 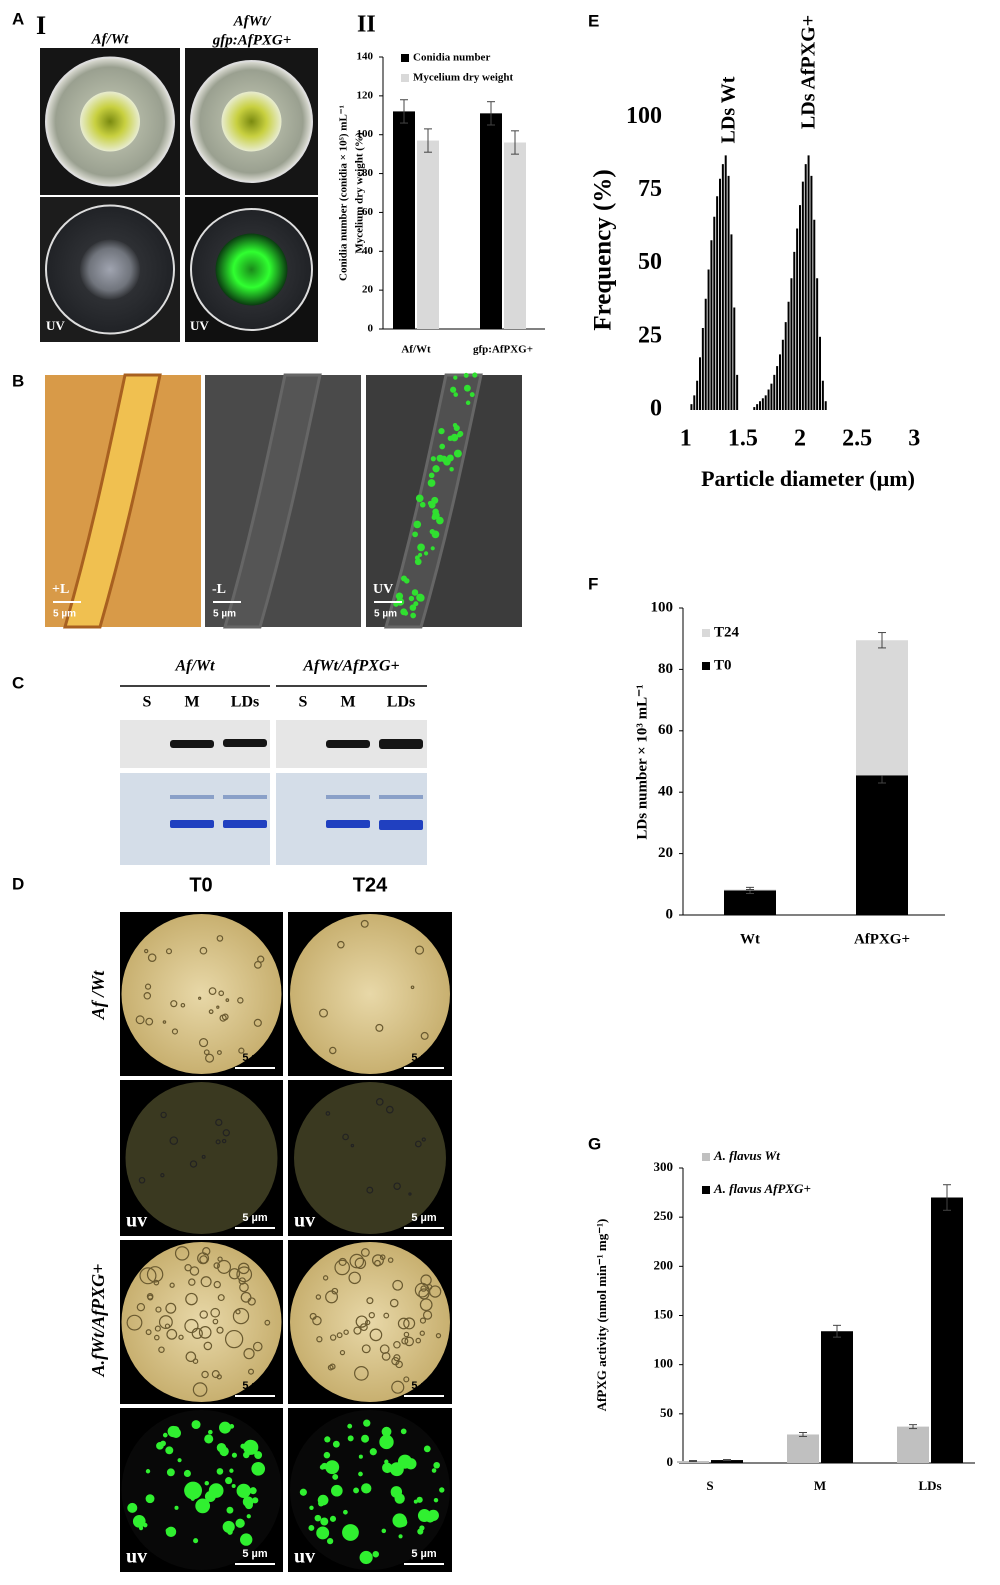 I want to click on scale-label: 5 µm, so click(x=255, y=1386).